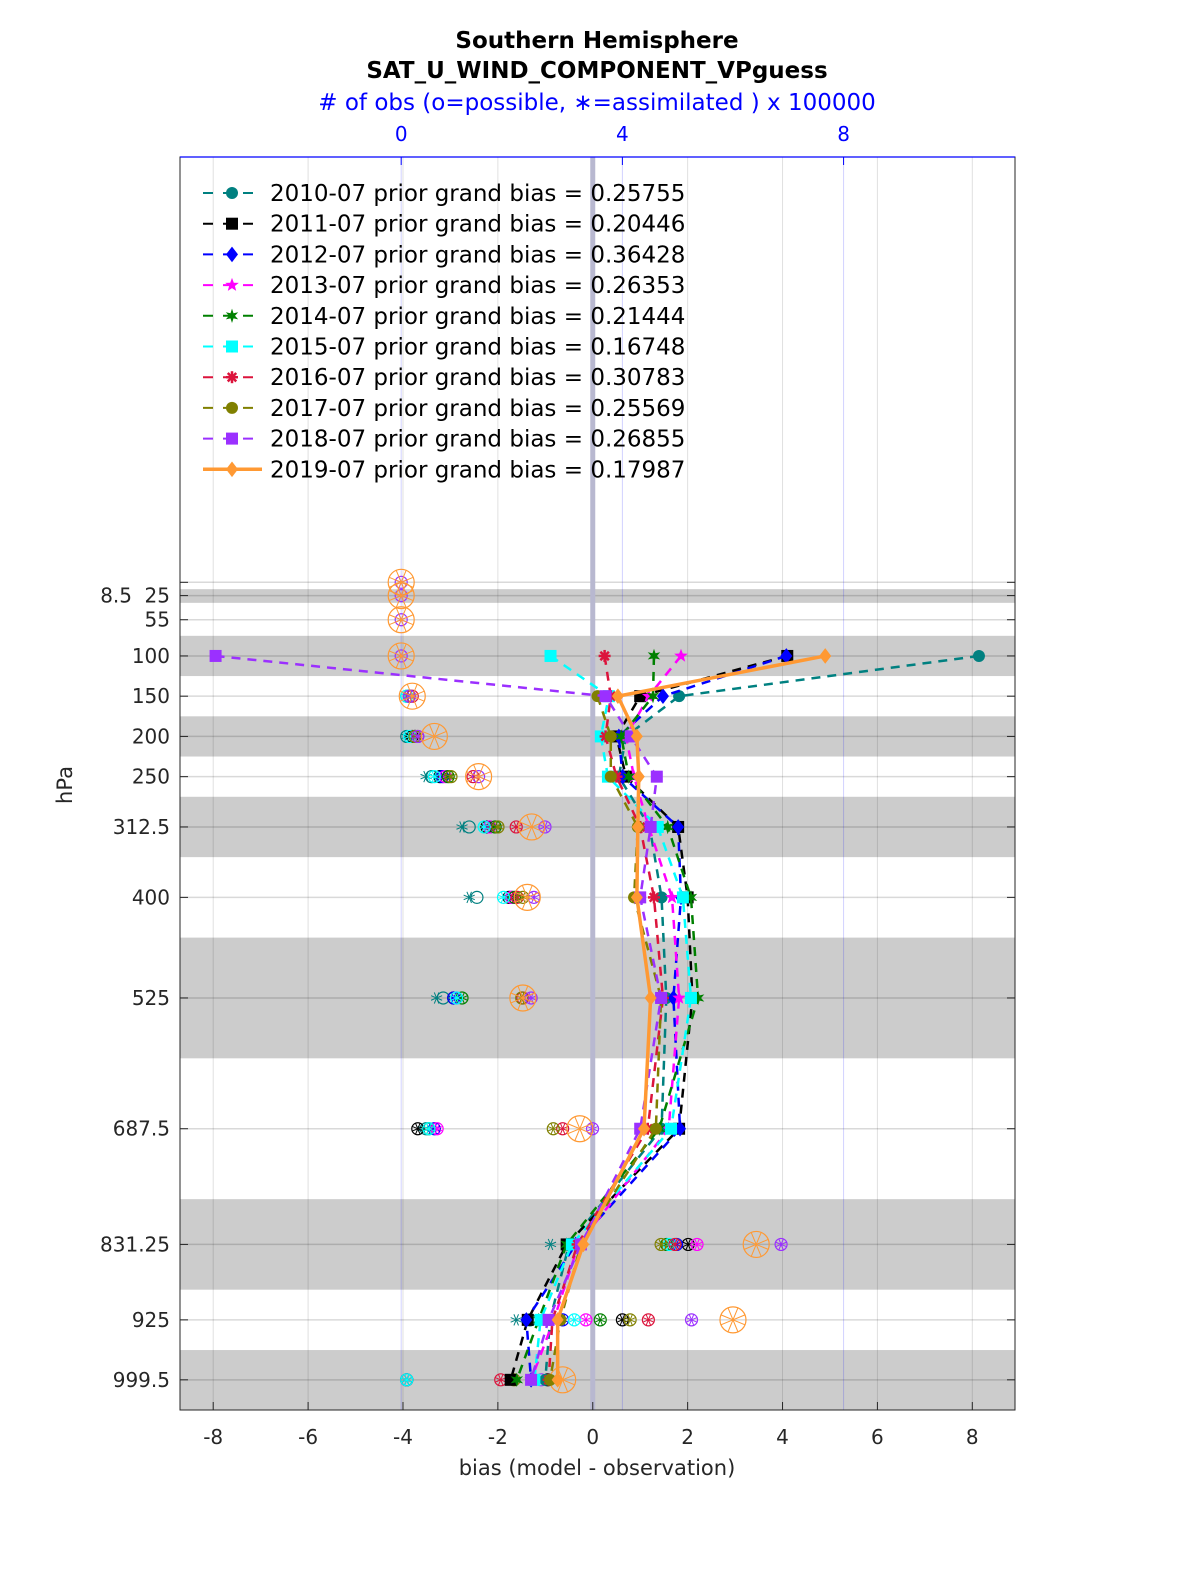 Image resolution: width=1200 pixels, height=1575 pixels. What do you see at coordinates (151, 656) in the screenshot?
I see `y-tick-label: 100` at bounding box center [151, 656].